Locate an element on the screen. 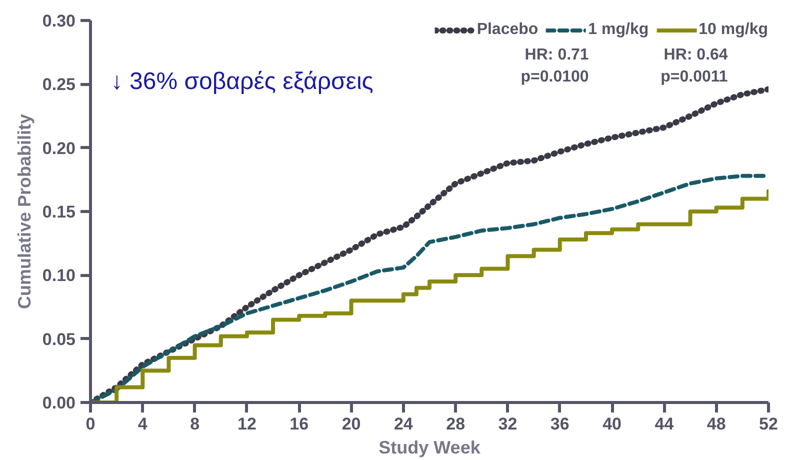 This screenshot has width=788, height=460. x-axis-title: Study Week is located at coordinates (430, 448).